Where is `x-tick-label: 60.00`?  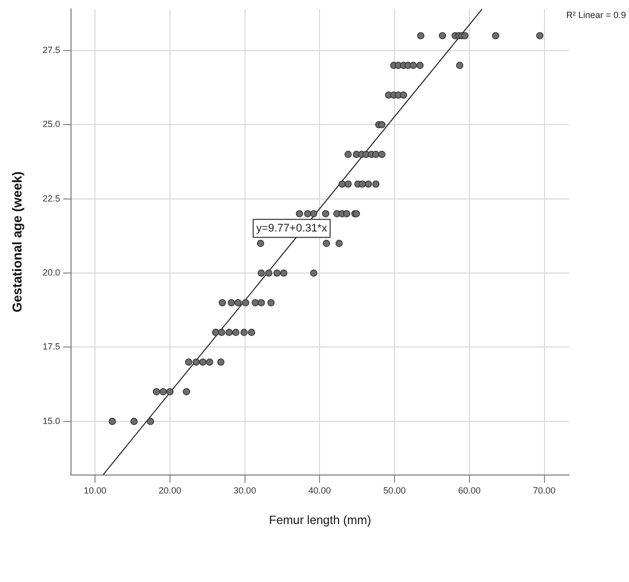 x-tick-label: 60.00 is located at coordinates (469, 491).